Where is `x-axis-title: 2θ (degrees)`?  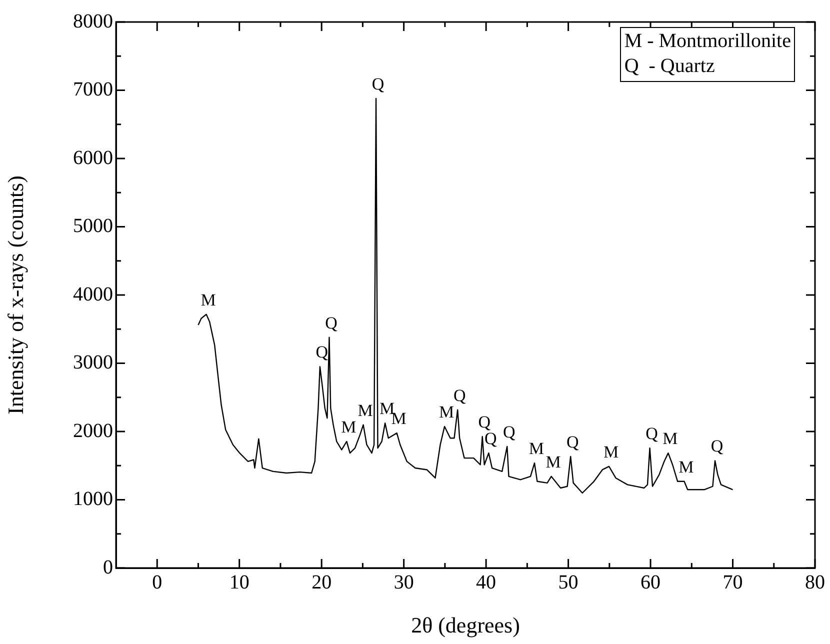
x-axis-title: 2θ (degrees) is located at coordinates (465, 625).